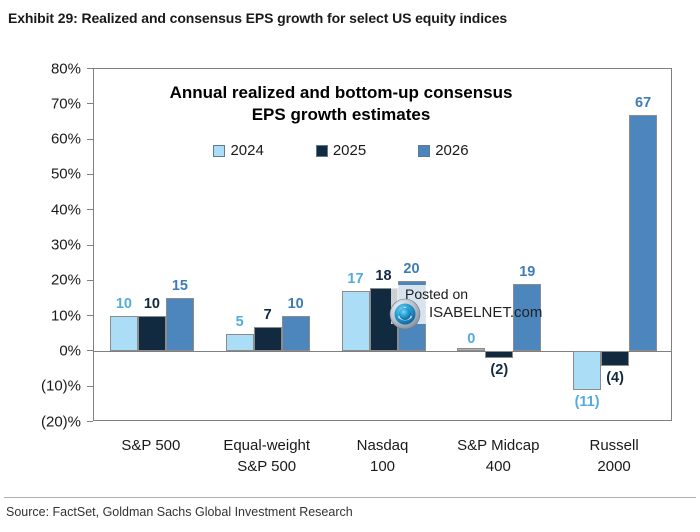 This screenshot has height=532, width=700. What do you see at coordinates (239, 321) in the screenshot?
I see `bar-value-label-2024-1: 5` at bounding box center [239, 321].